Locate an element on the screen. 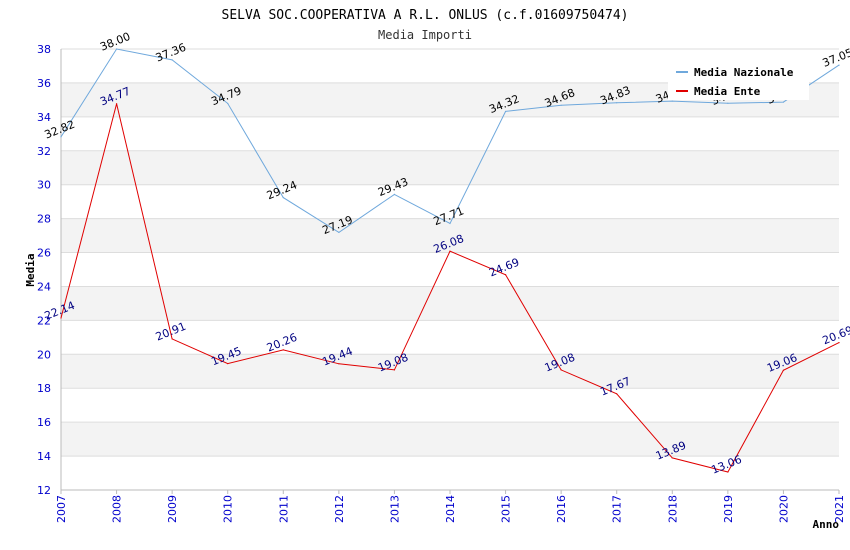  x-tick-label: 2020 is located at coordinates (783, 509).